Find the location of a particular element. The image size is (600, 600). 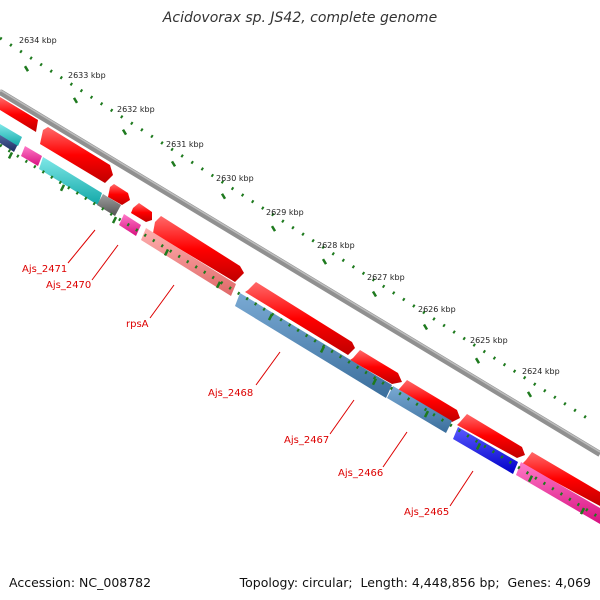

accession-info: Accession: NC_008782 is located at coordinates (80, 582).